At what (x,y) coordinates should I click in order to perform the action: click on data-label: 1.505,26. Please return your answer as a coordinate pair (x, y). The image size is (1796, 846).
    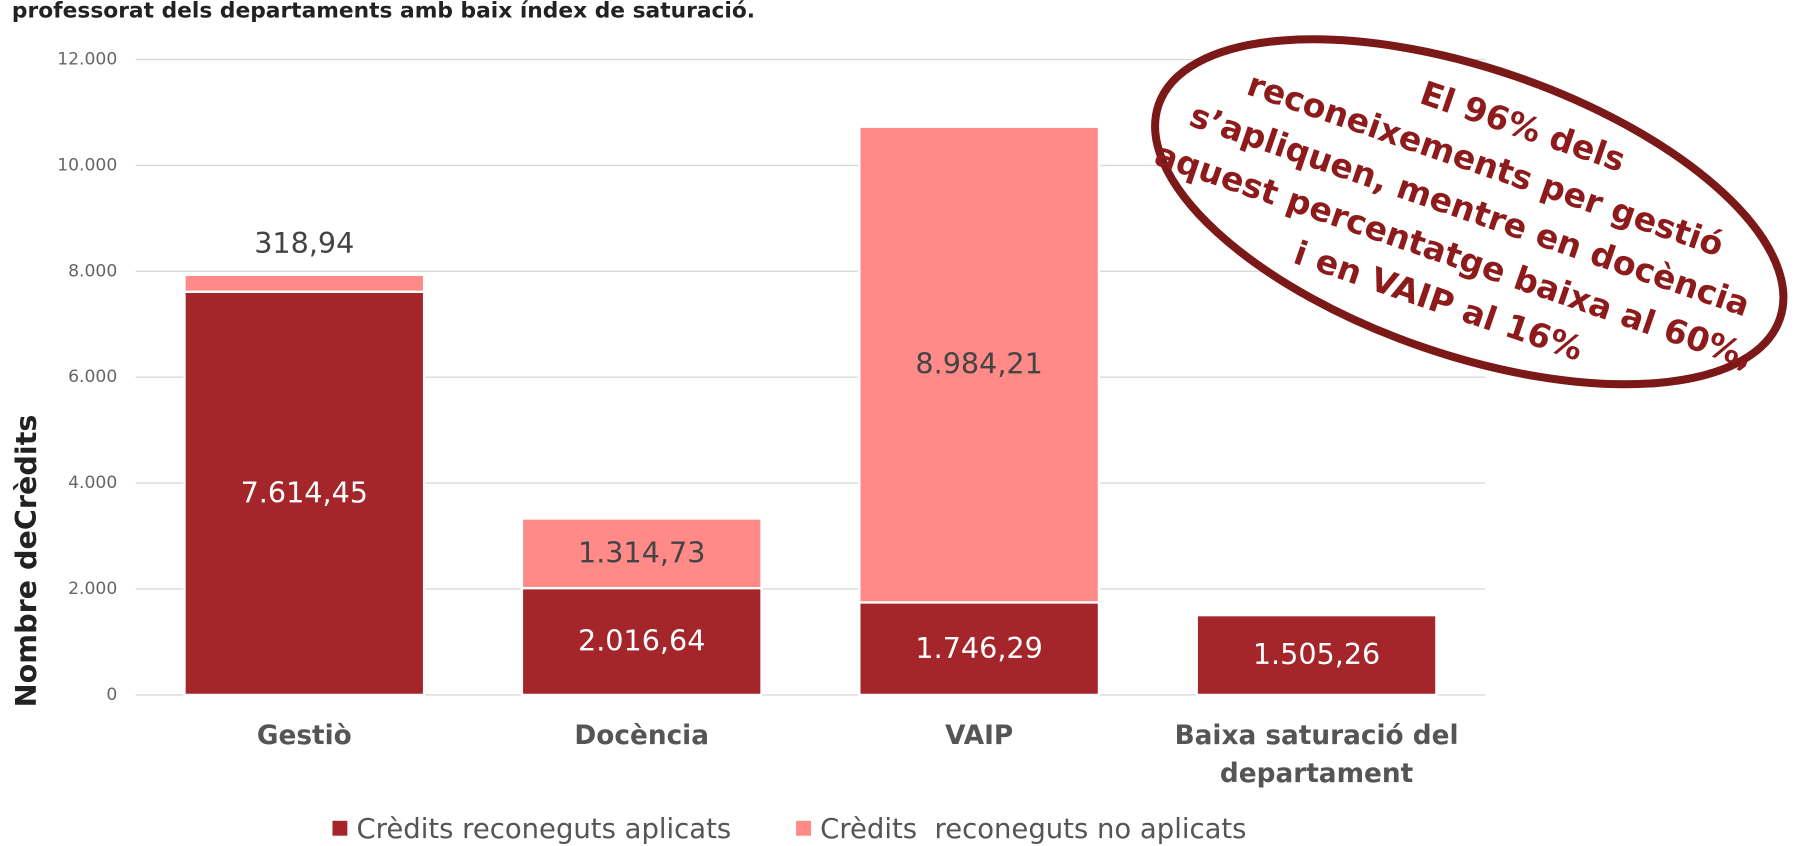
    Looking at the image, I should click on (1316, 654).